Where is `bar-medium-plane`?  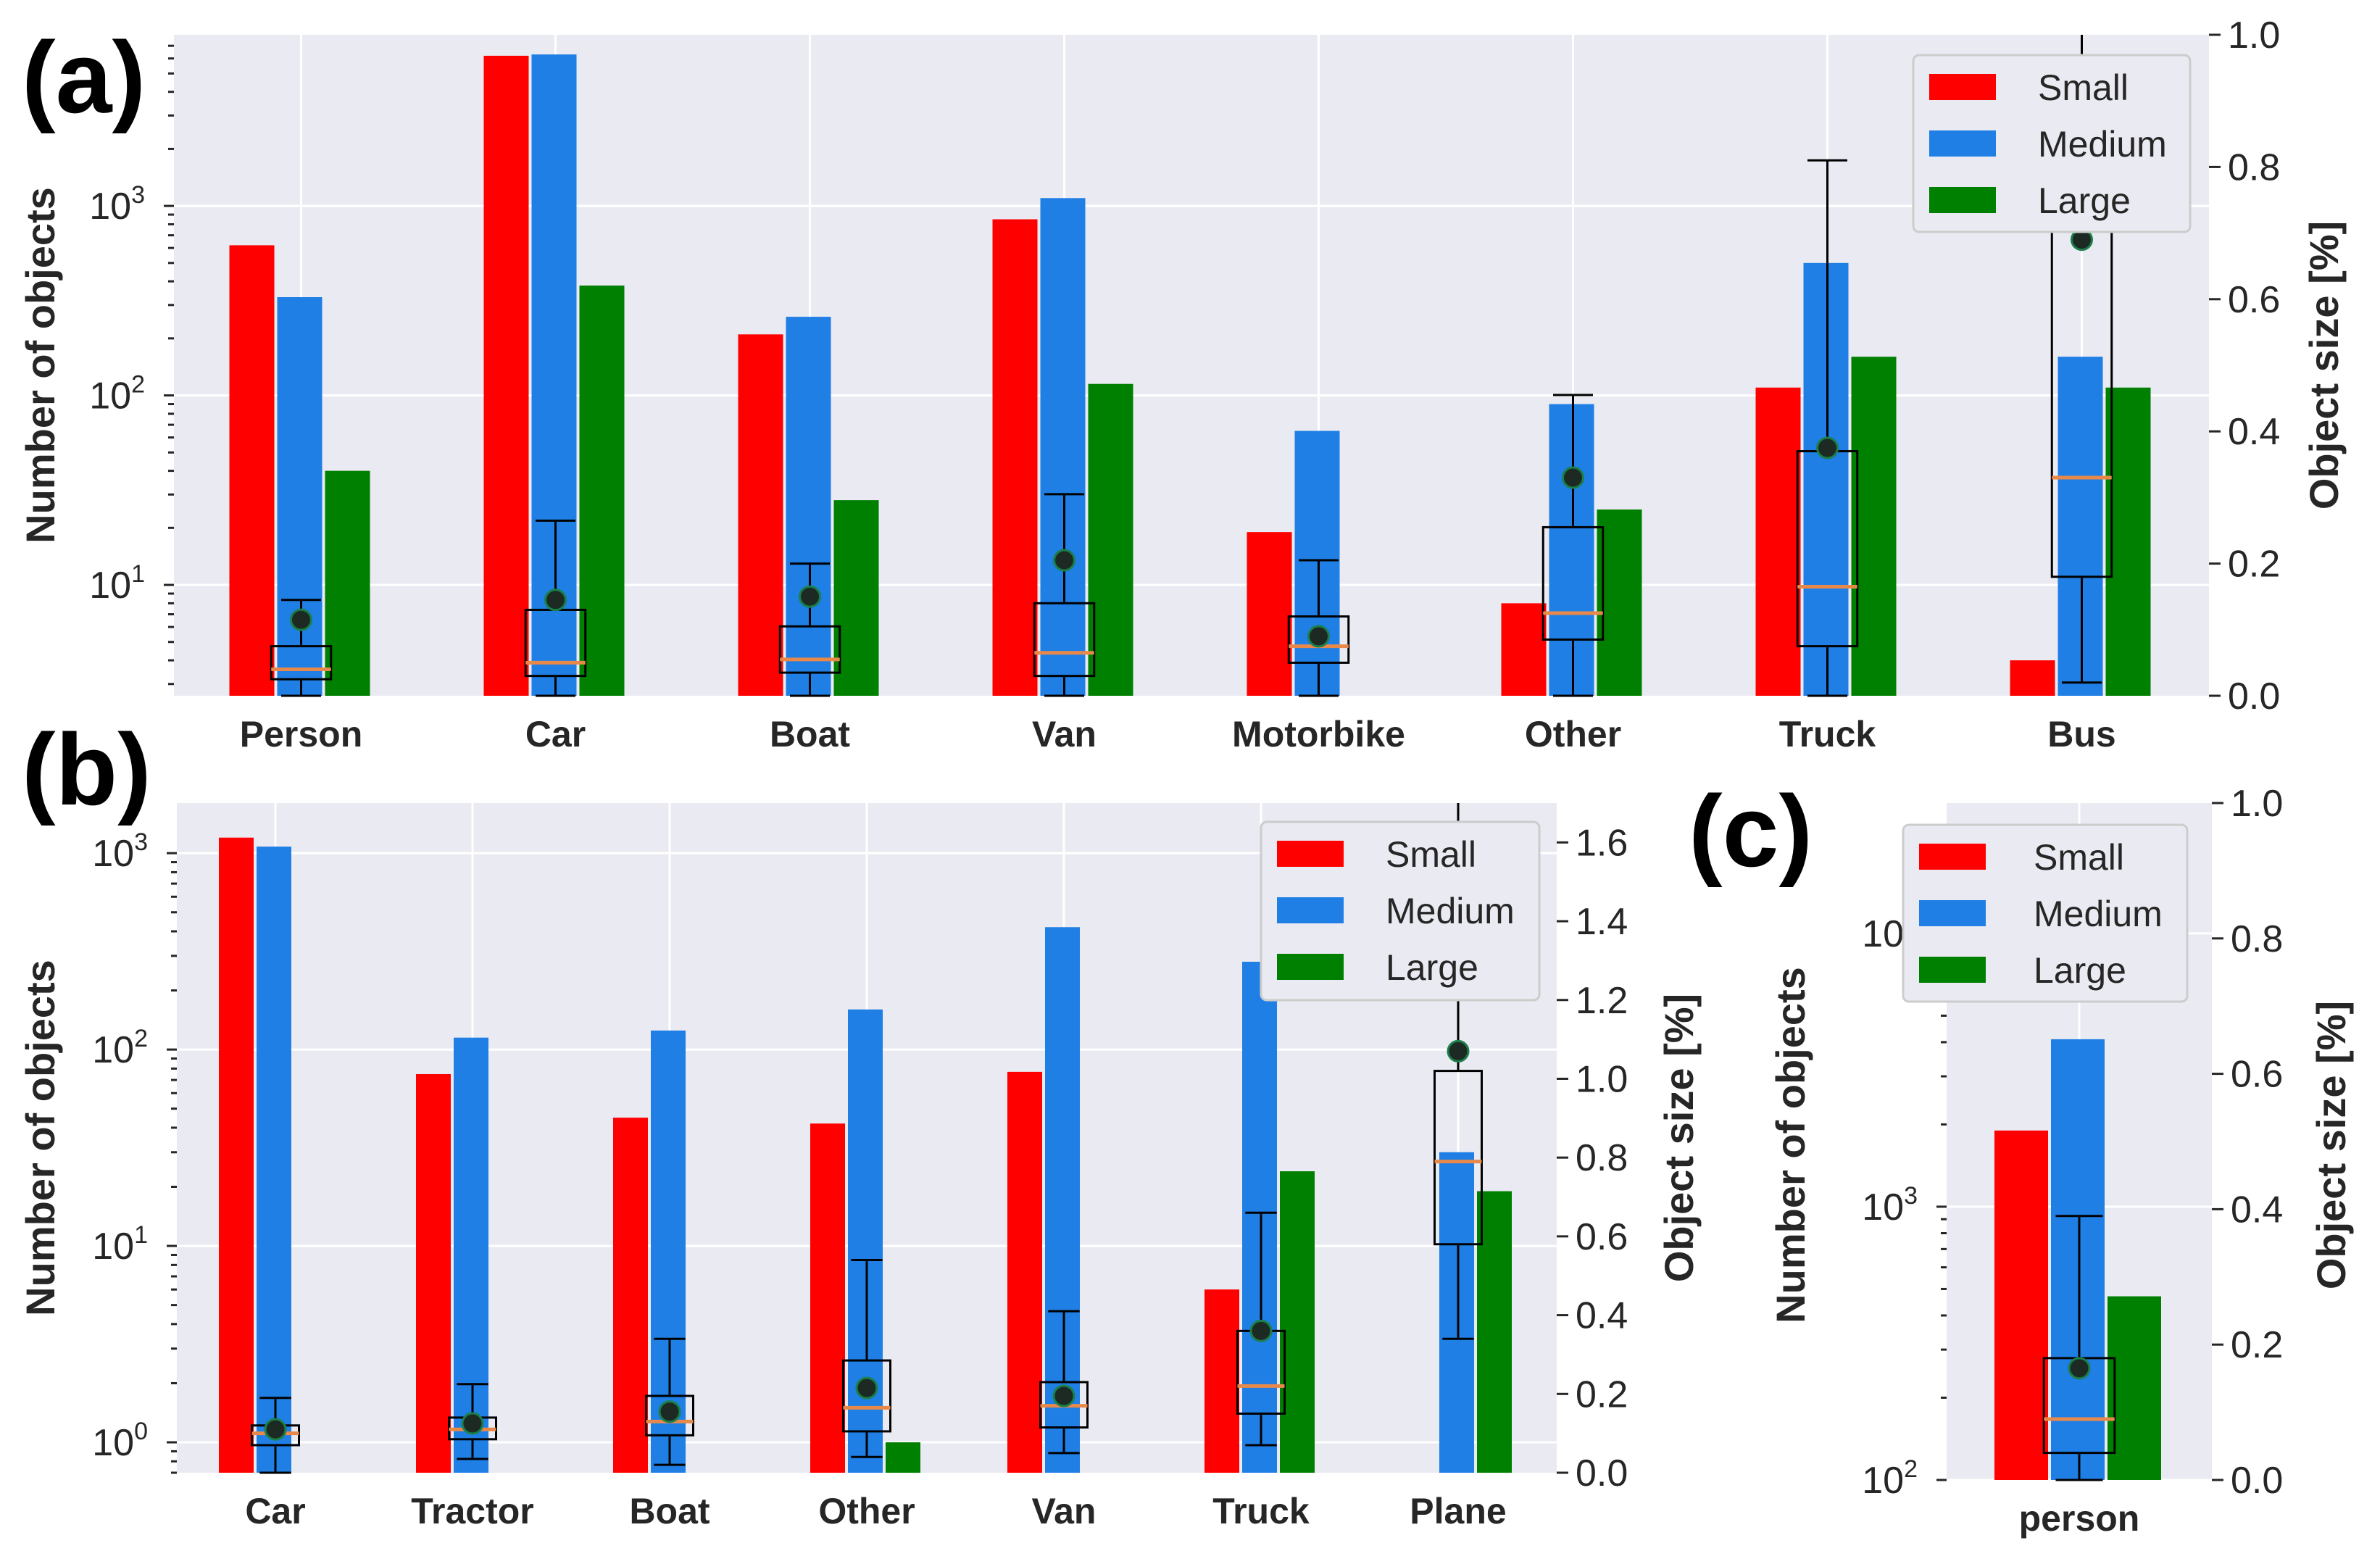
bar-medium-plane is located at coordinates (1456, 1313).